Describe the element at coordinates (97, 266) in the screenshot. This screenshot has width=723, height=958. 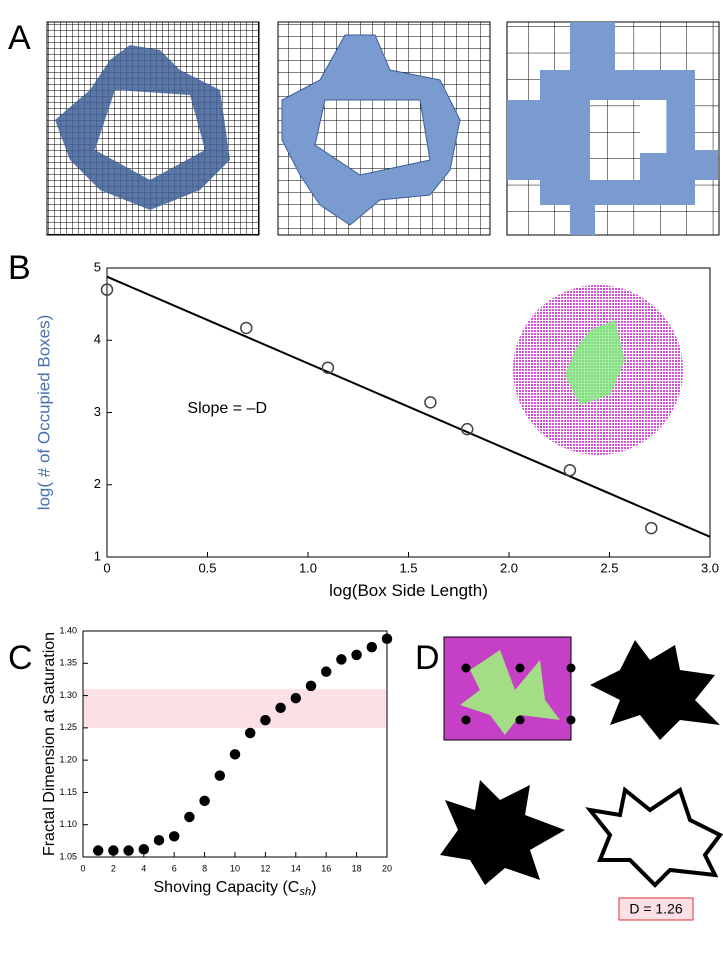
I see `y-tick-label: 5` at that location.